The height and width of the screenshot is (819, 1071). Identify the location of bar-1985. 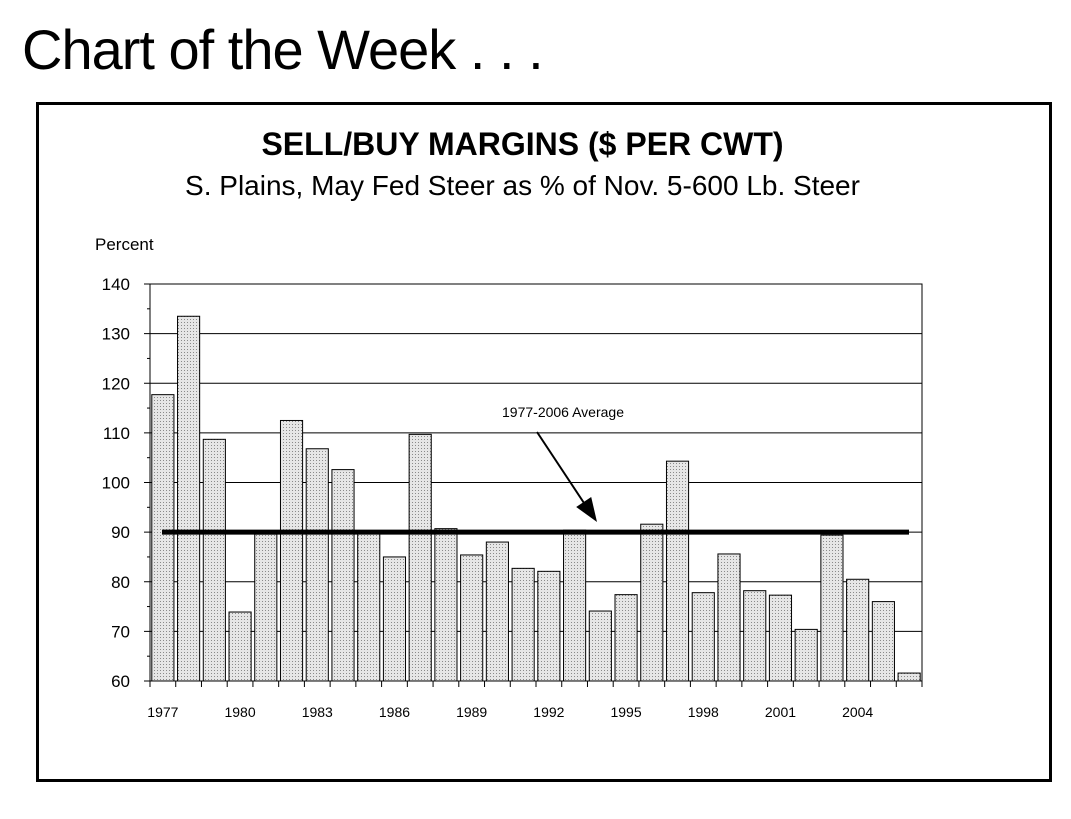
(369, 607).